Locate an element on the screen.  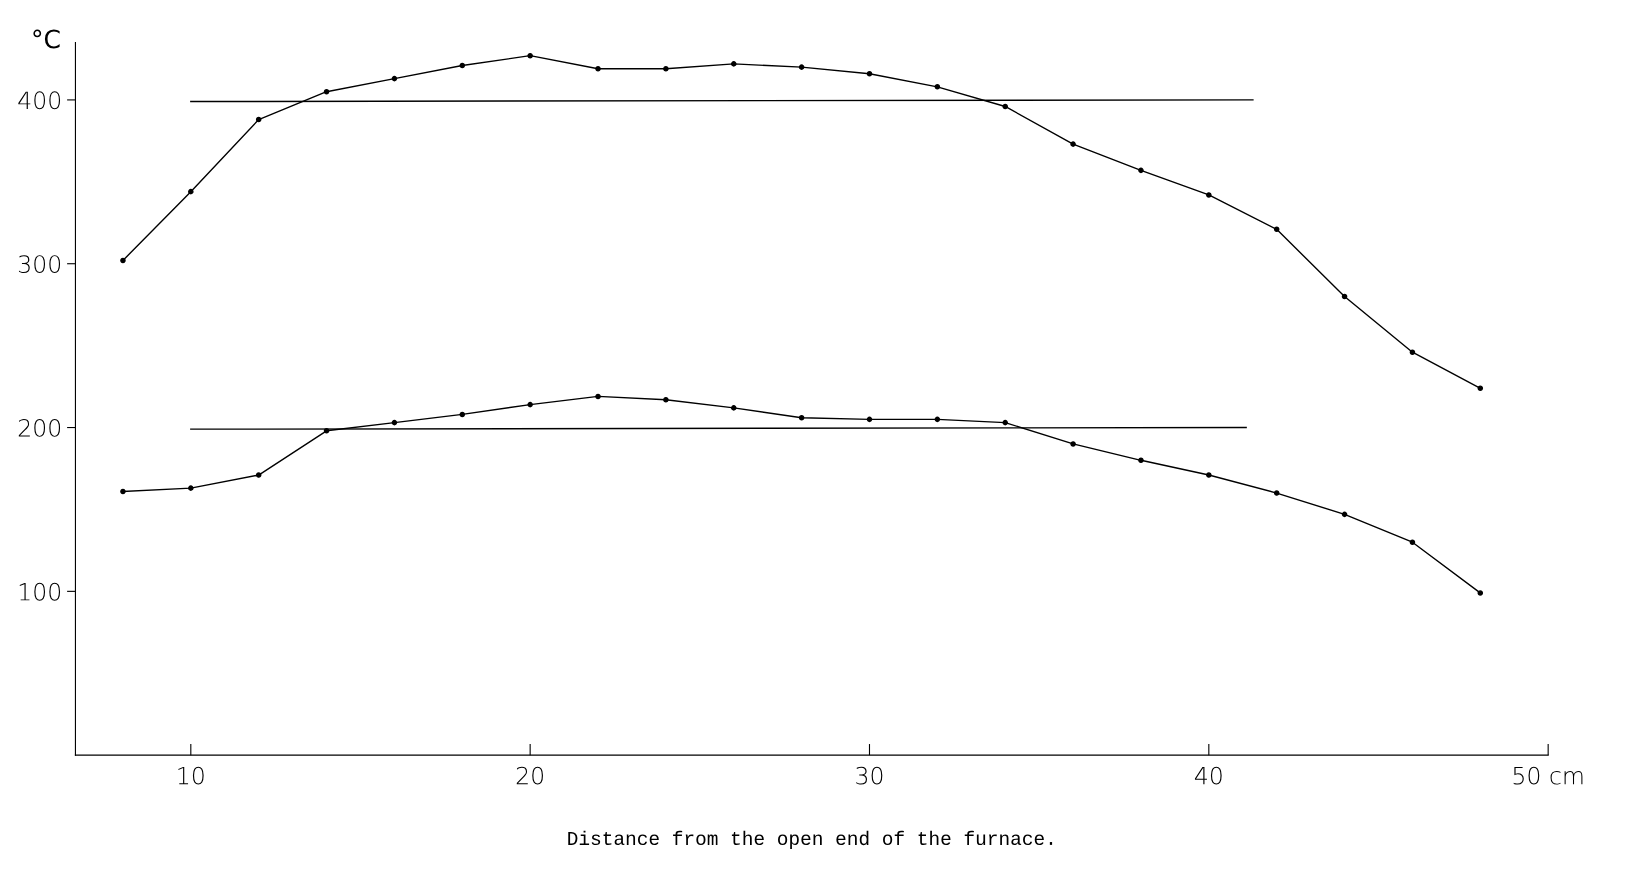
x-tick-label: 10 is located at coordinates (191, 775).